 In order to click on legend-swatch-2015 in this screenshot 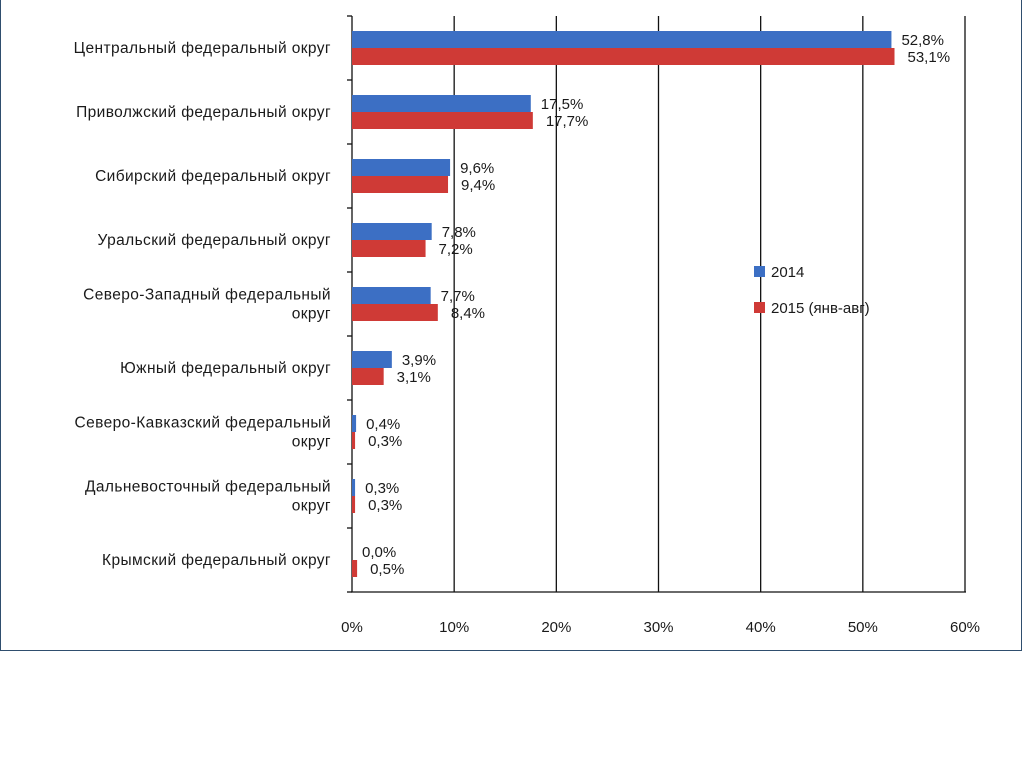, I will do `click(759, 307)`.